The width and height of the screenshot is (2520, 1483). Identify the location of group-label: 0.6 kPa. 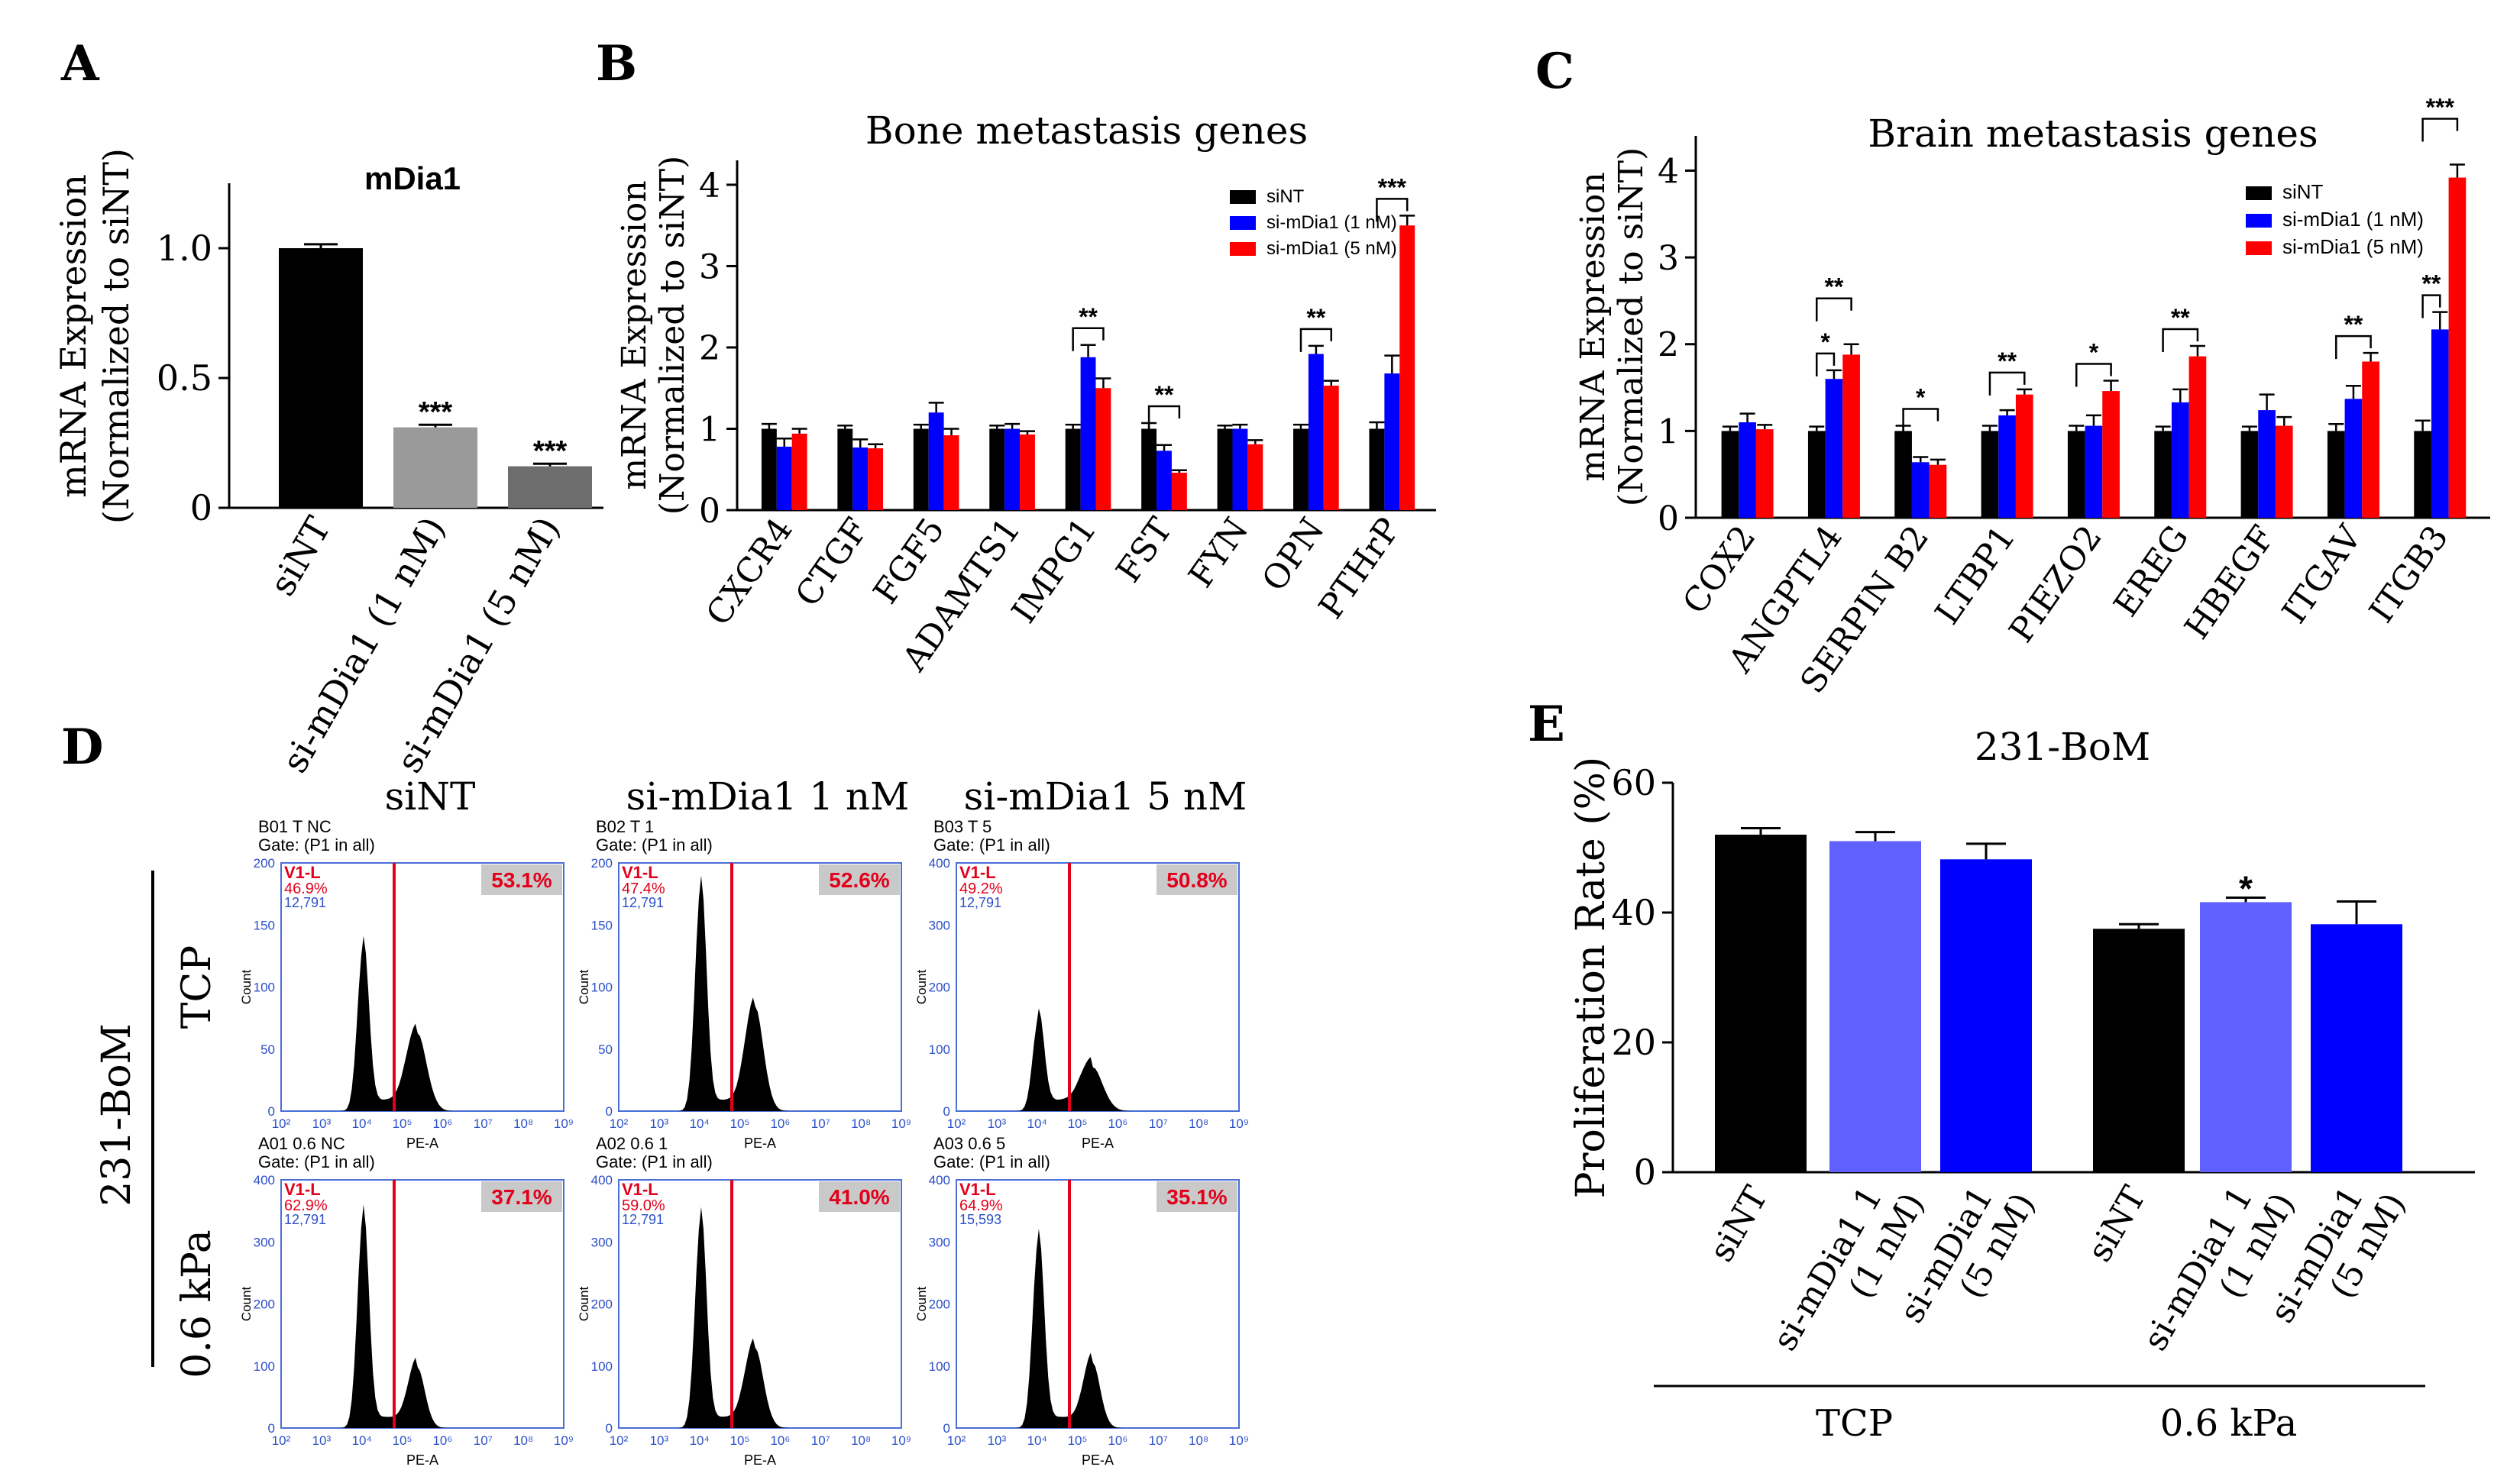
(2229, 1423).